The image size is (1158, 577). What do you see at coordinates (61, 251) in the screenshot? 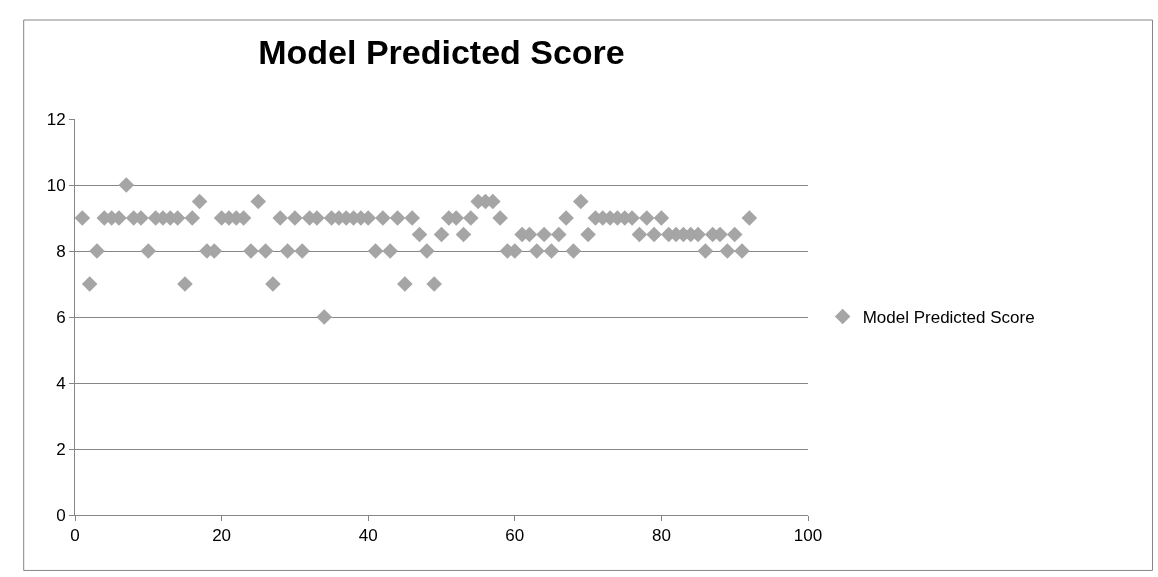
I see `y-tick-label: 8` at bounding box center [61, 251].